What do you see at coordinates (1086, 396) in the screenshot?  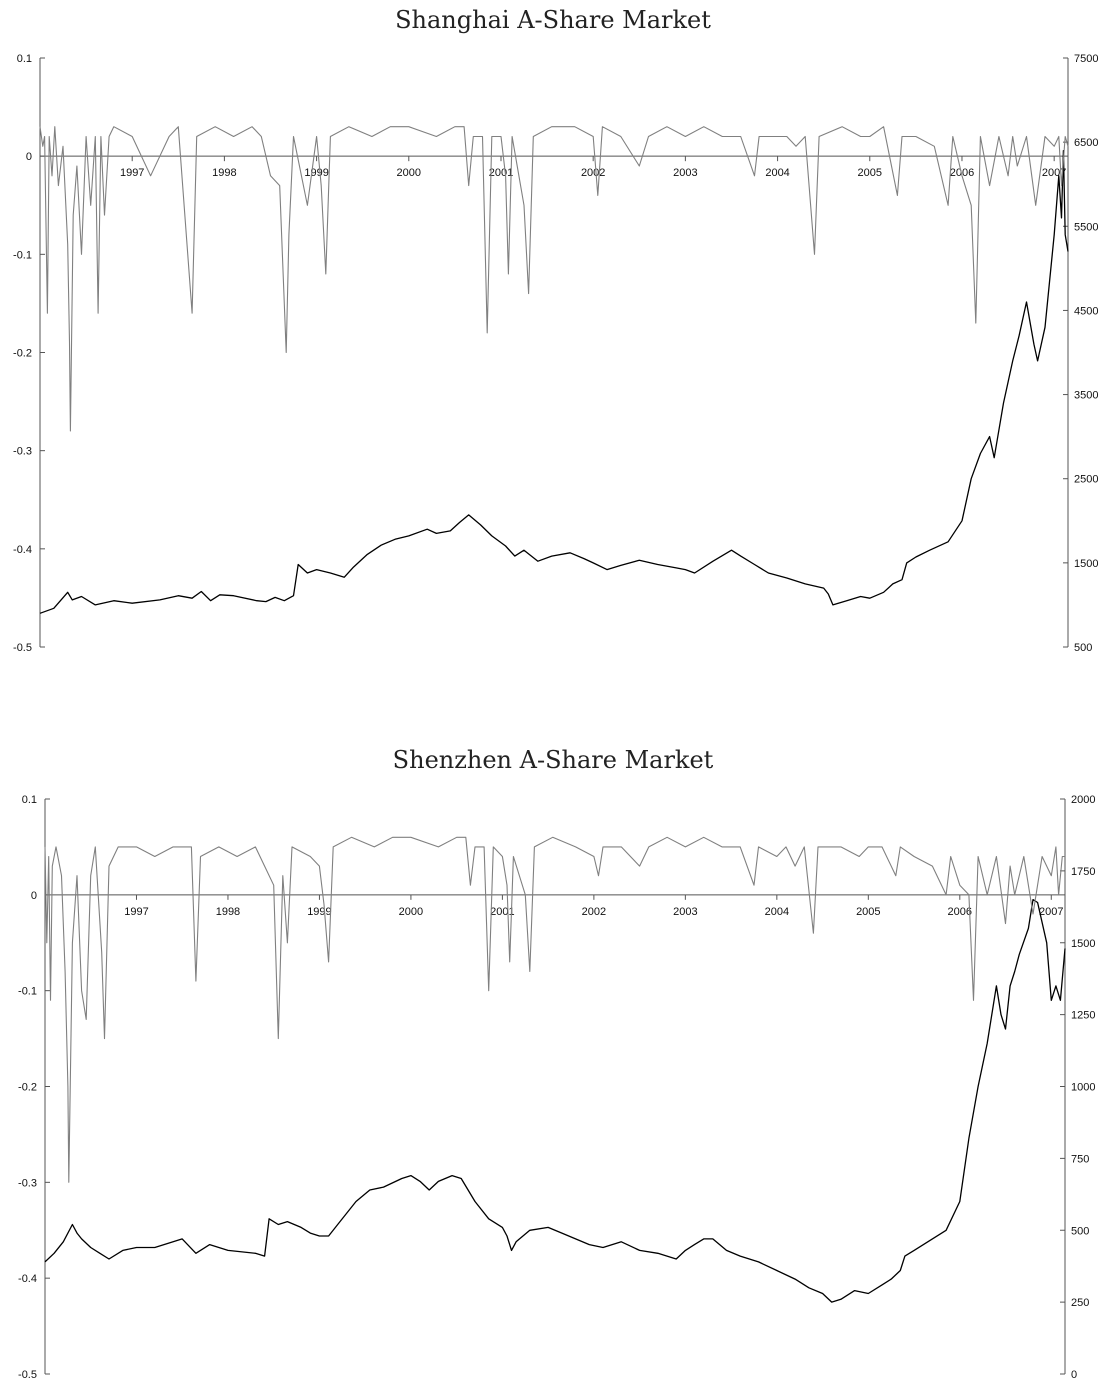 I see `right-axis-tick-label: 3500` at bounding box center [1086, 396].